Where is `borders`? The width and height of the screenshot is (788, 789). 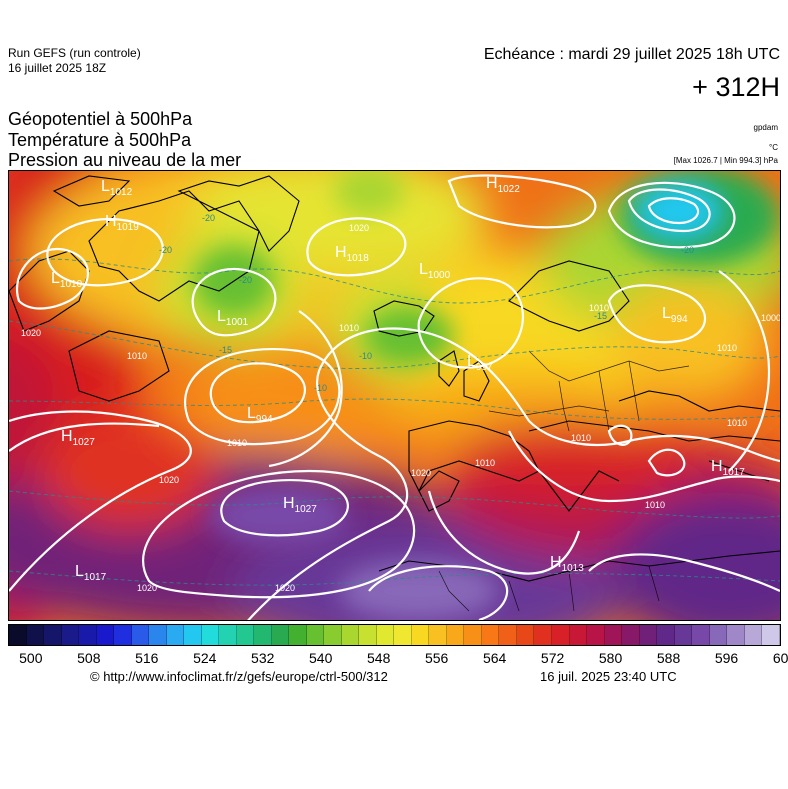
borders is located at coordinates (564, 481).